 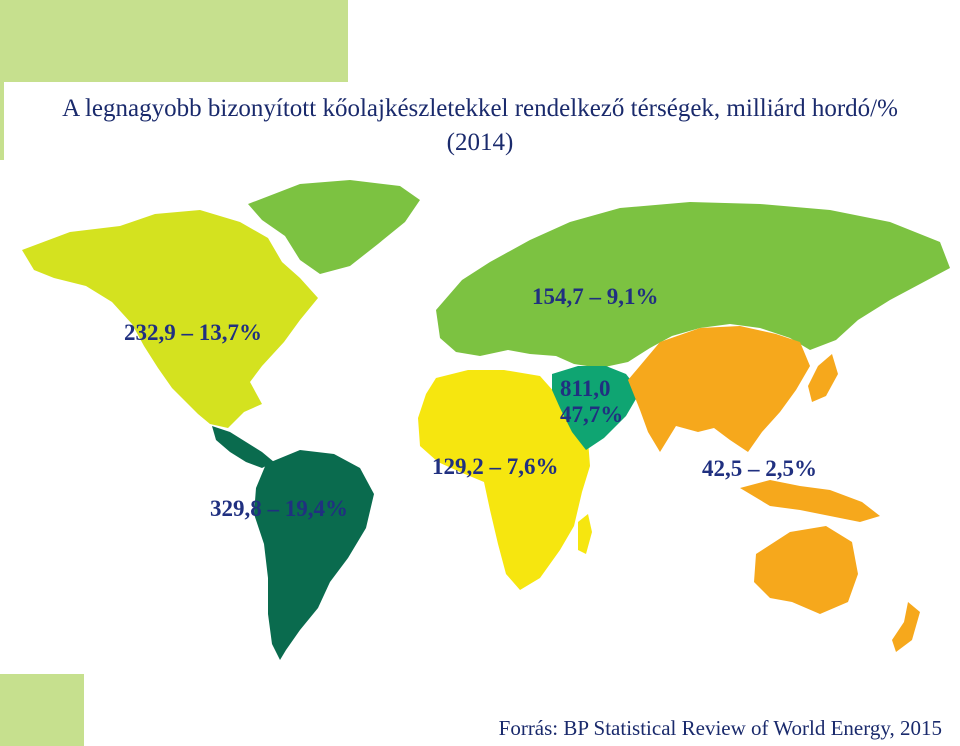 I want to click on region-middle-east, so click(x=596, y=408).